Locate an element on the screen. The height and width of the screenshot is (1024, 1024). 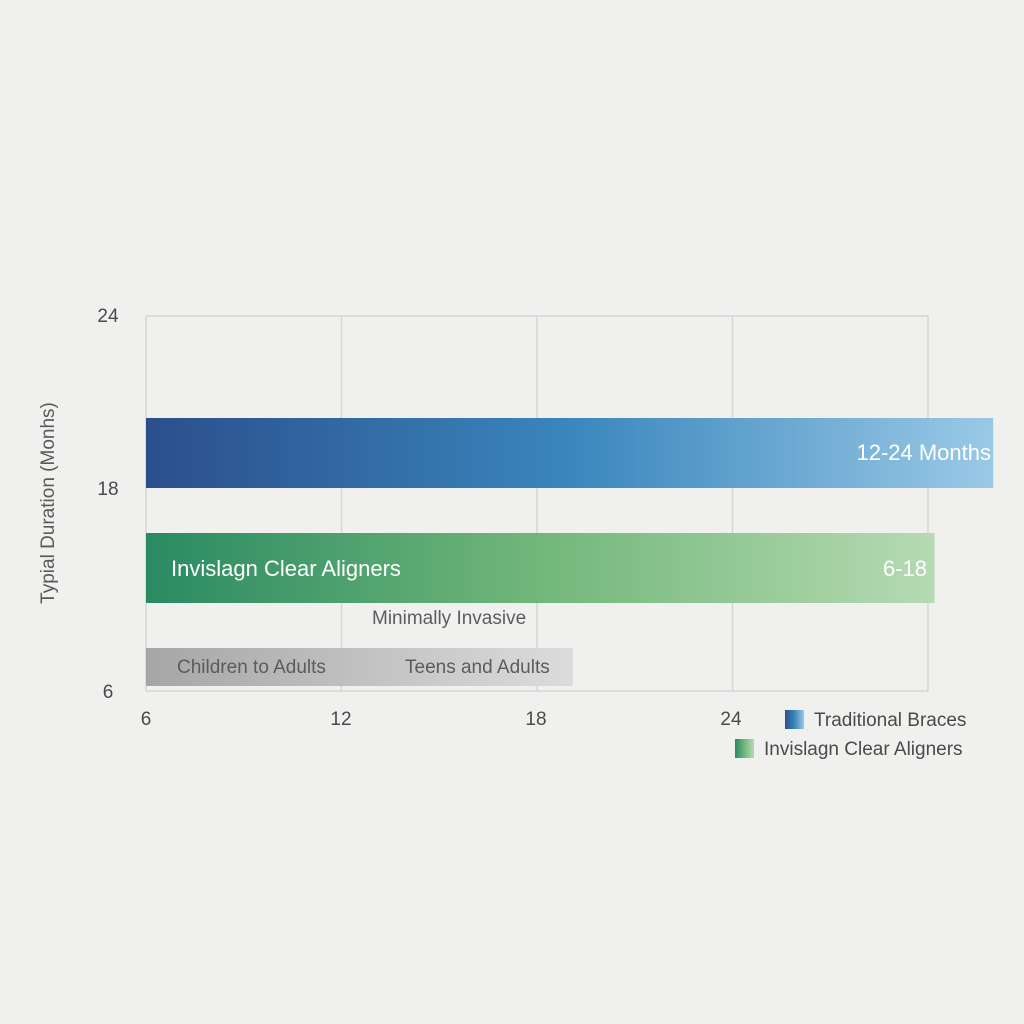
legend-swatch-traditional-braces is located at coordinates (794, 719).